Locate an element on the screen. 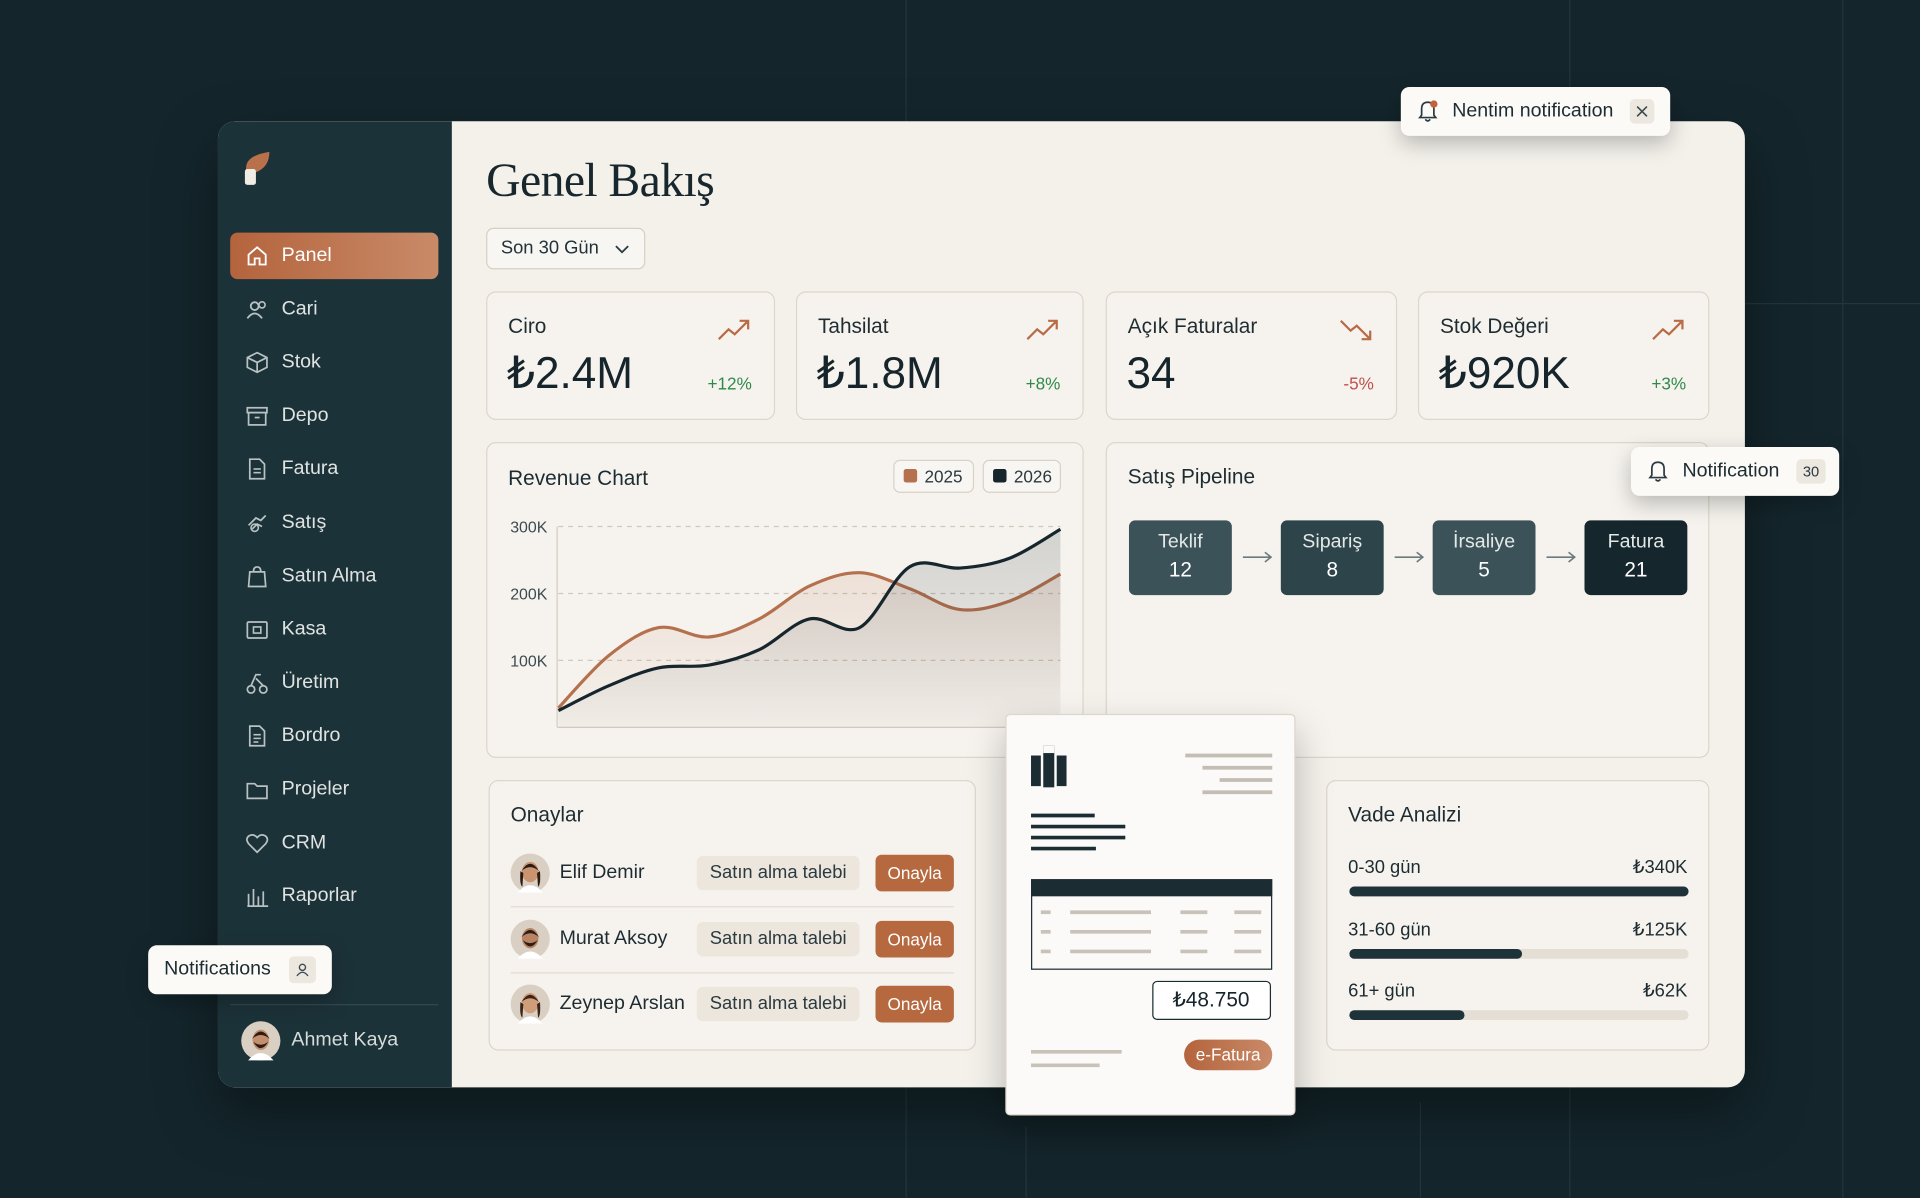  stage-count: 8 is located at coordinates (1332, 570).